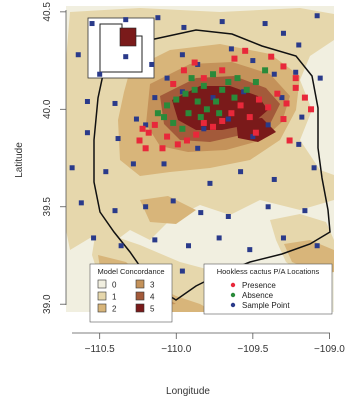  Describe the element at coordinates (252, 349) in the screenshot. I see `x-tick-label: −109.5` at that location.